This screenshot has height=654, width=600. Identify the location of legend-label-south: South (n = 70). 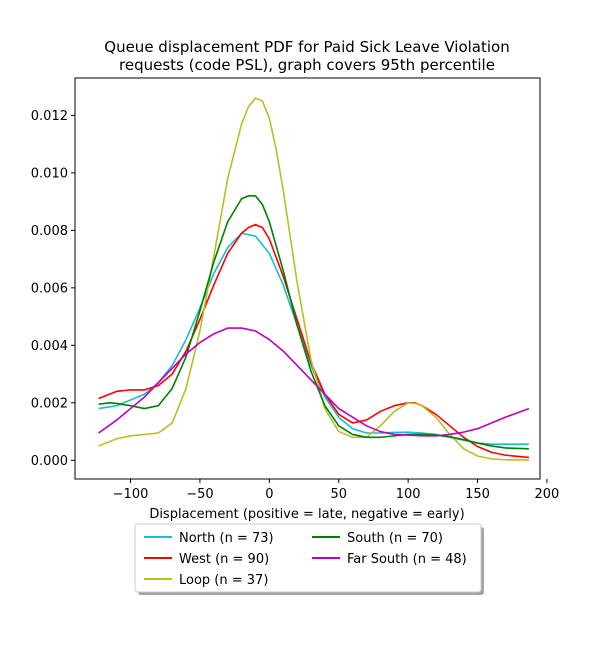
(395, 538).